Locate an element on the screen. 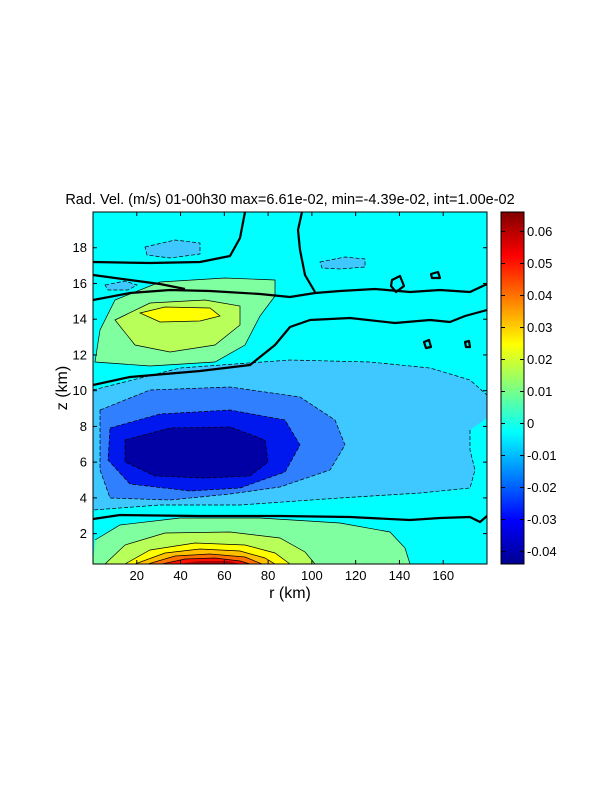 The image size is (612, 792). colorbar-tick-label: 0.01 is located at coordinates (539, 391).